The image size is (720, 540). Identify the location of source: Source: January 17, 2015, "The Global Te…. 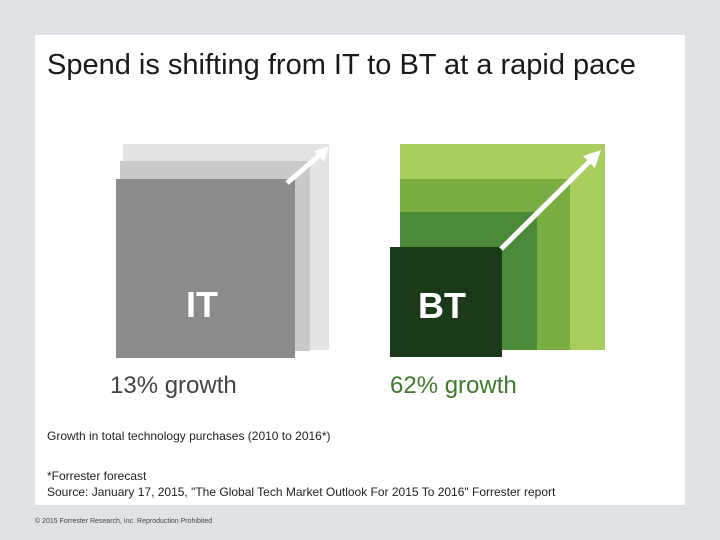
(301, 492).